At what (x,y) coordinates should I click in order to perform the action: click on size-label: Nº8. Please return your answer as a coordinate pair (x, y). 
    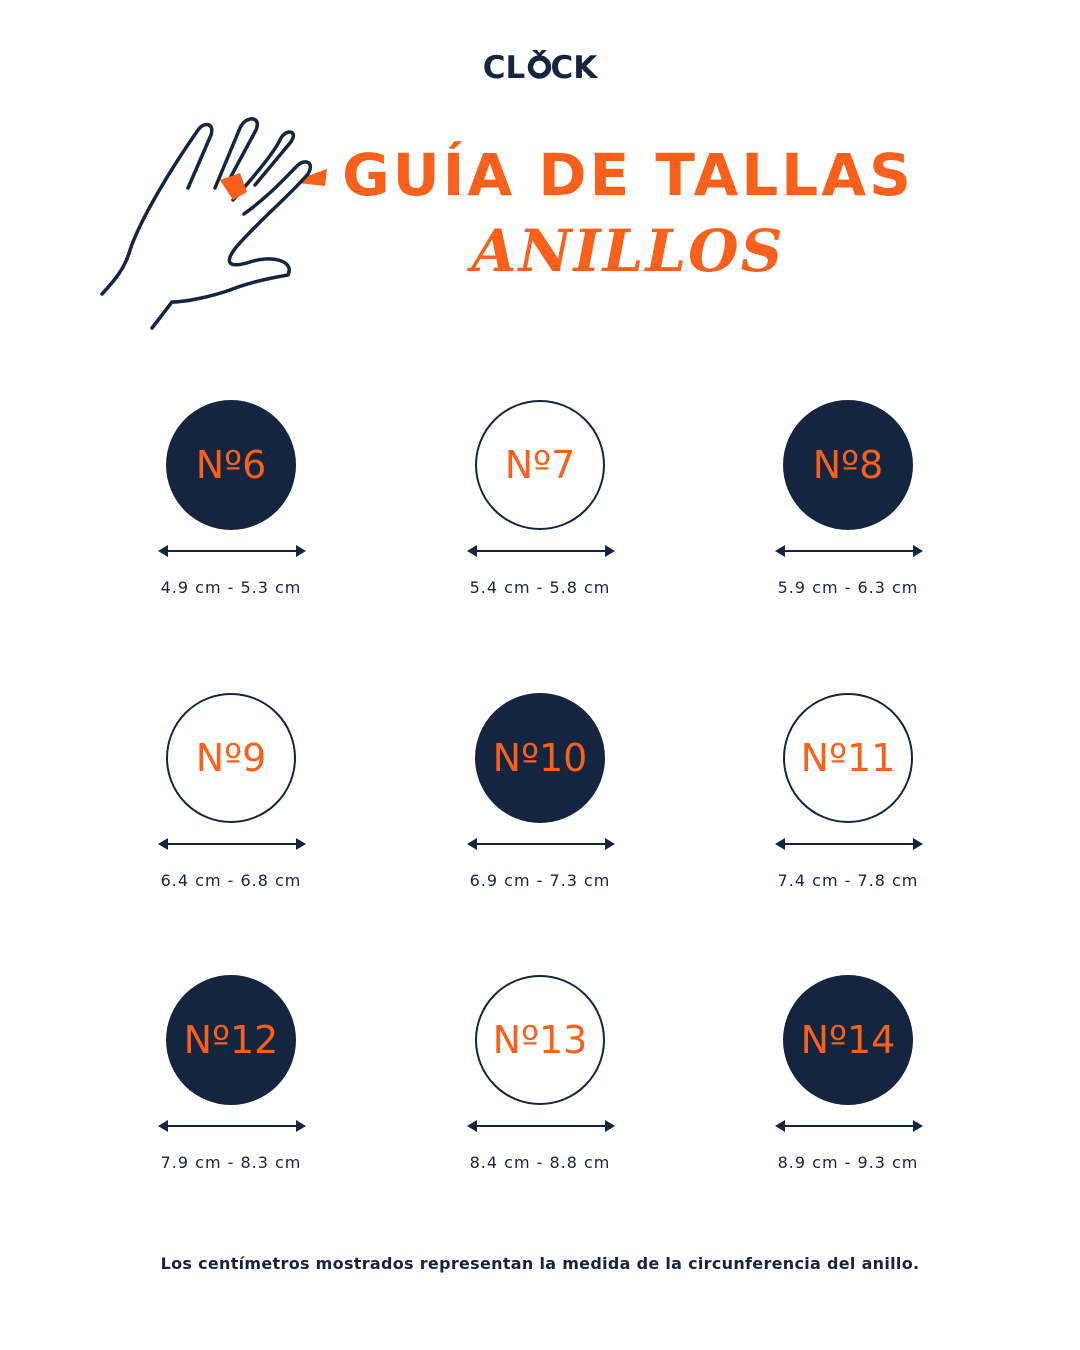
    Looking at the image, I should click on (848, 465).